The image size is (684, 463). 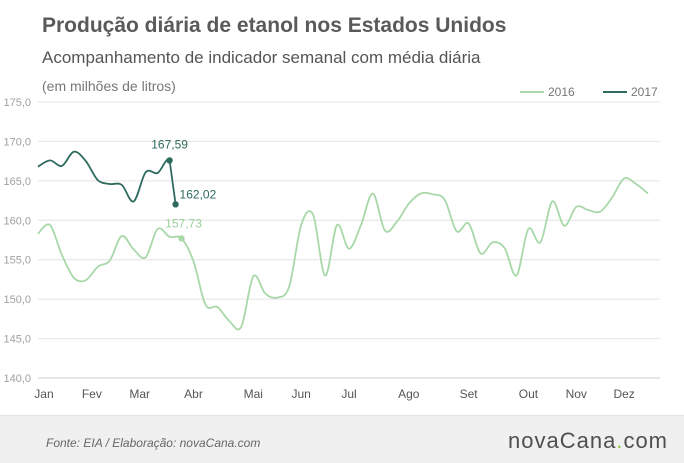 What do you see at coordinates (109, 86) in the screenshot?
I see `unit-label: (em milhões de litros)` at bounding box center [109, 86].